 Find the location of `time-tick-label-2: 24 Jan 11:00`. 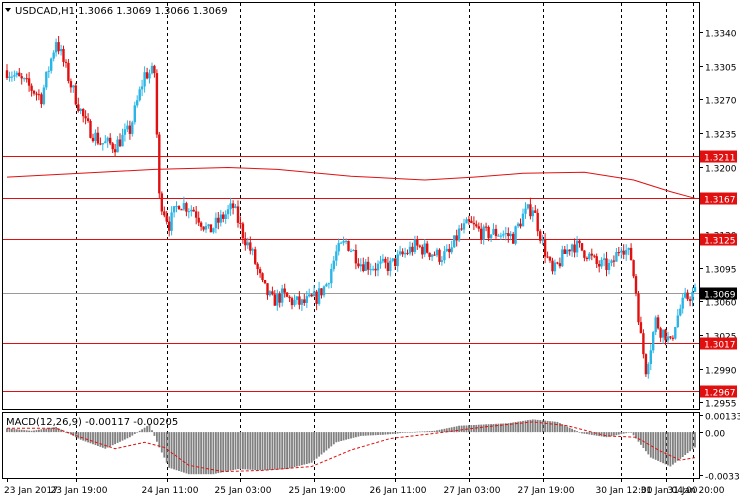

time-tick-label-2: 24 Jan 11:00 is located at coordinates (170, 491).